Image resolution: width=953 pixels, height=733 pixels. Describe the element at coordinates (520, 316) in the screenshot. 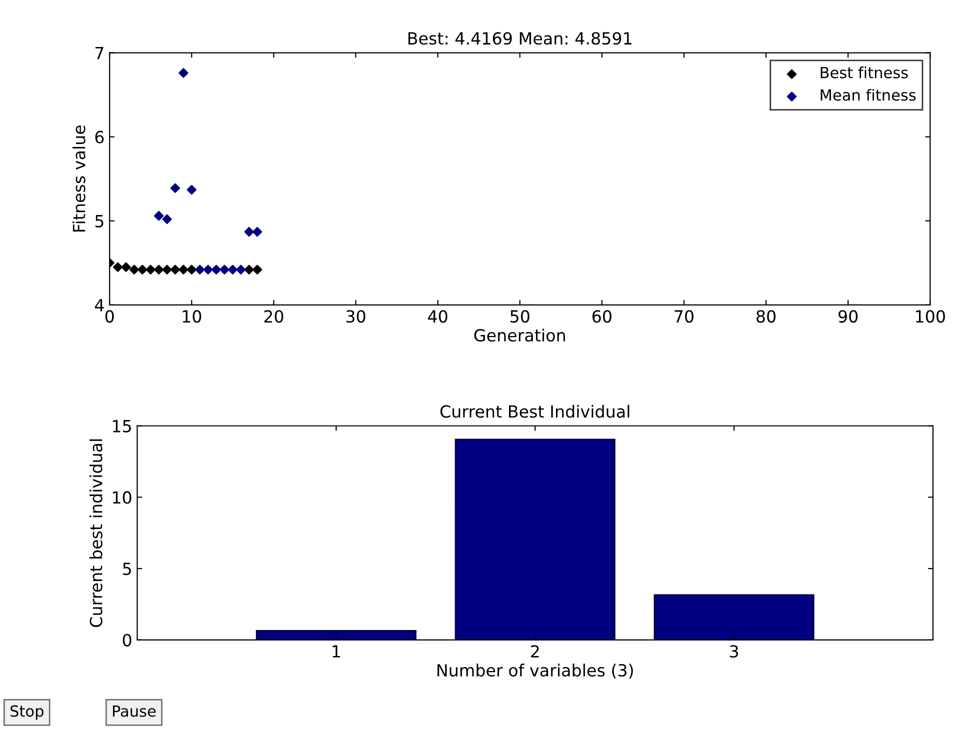

I see `x-tick-label: 50` at that location.